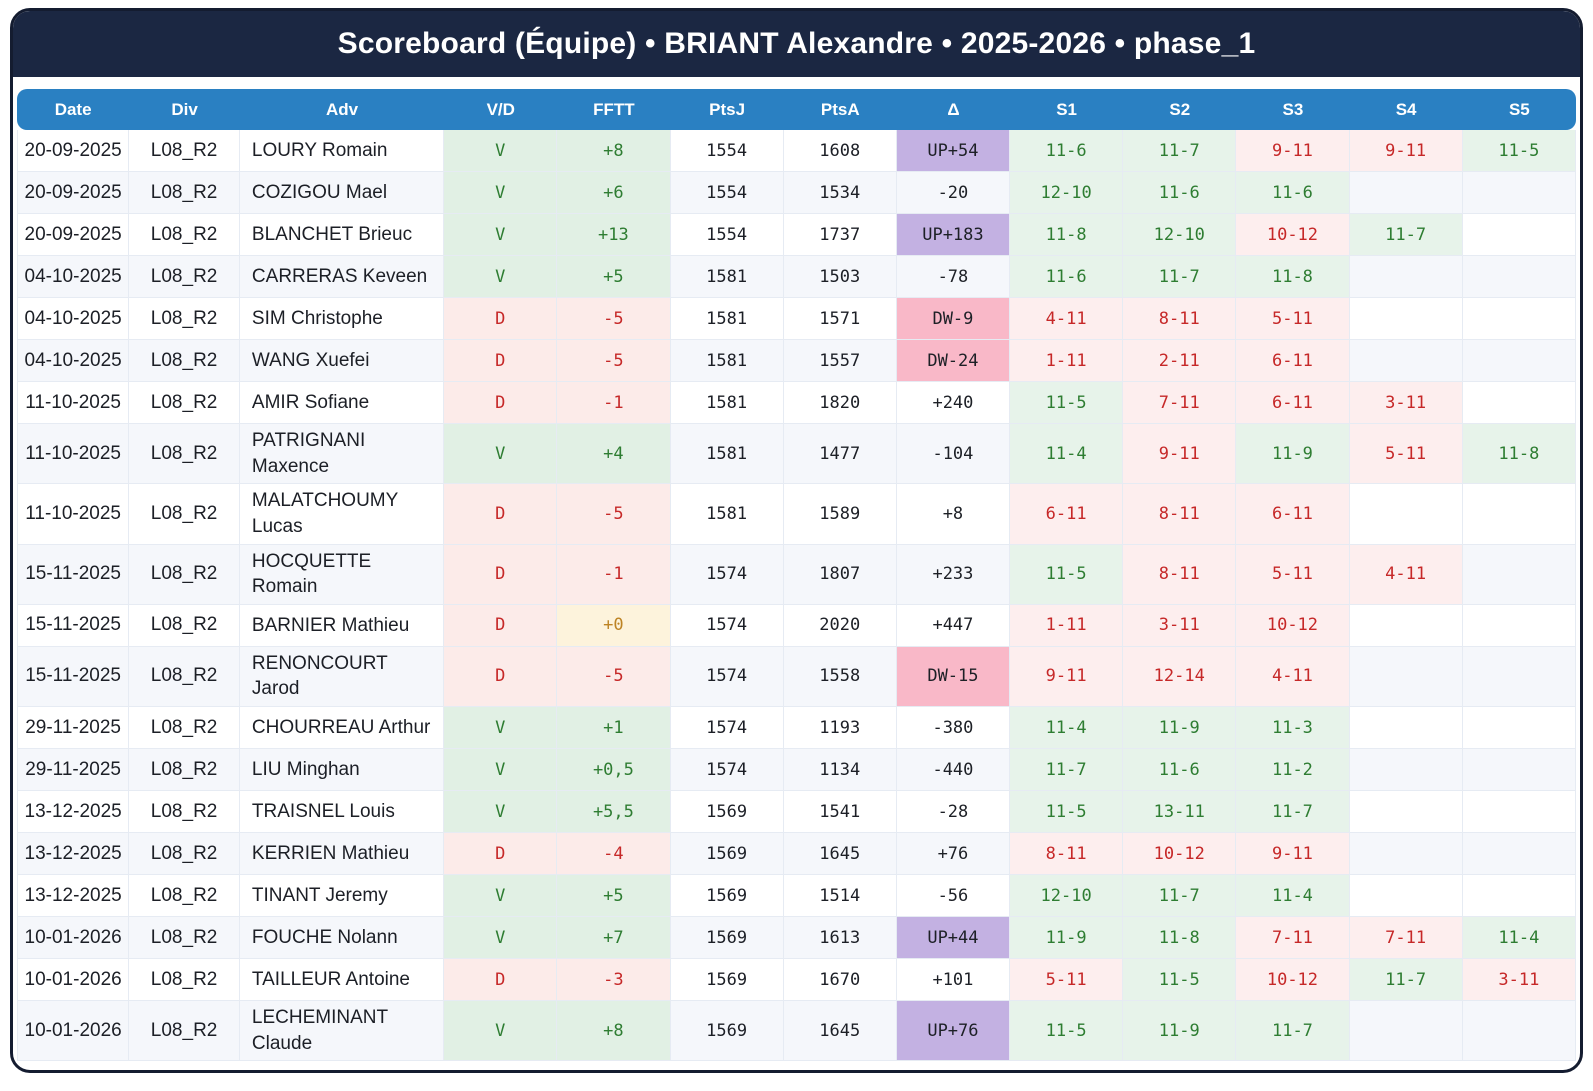  Describe the element at coordinates (1406, 454) in the screenshot. I see `cell-set-4: 5-11` at that location.